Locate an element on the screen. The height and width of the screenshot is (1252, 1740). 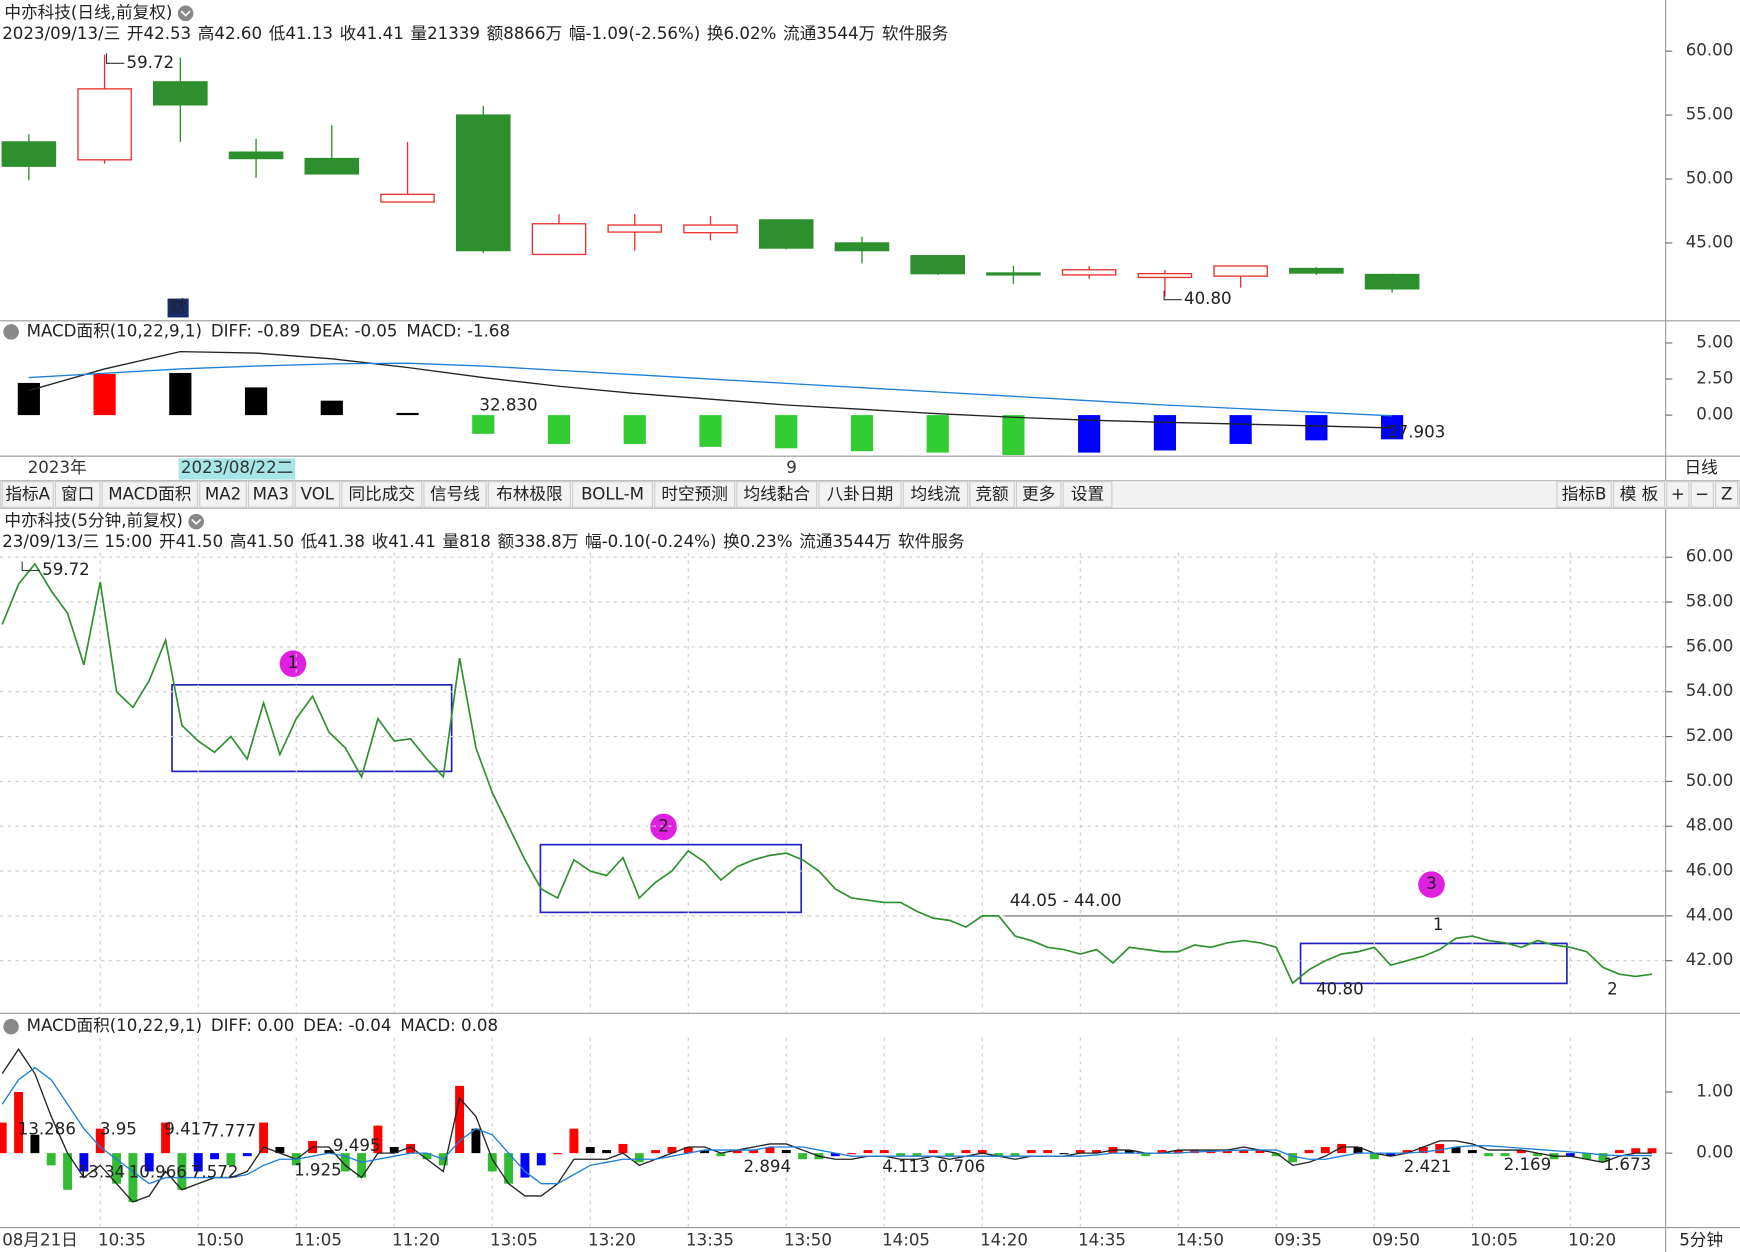
x-axis-text: 2023年 is located at coordinates (57, 467).